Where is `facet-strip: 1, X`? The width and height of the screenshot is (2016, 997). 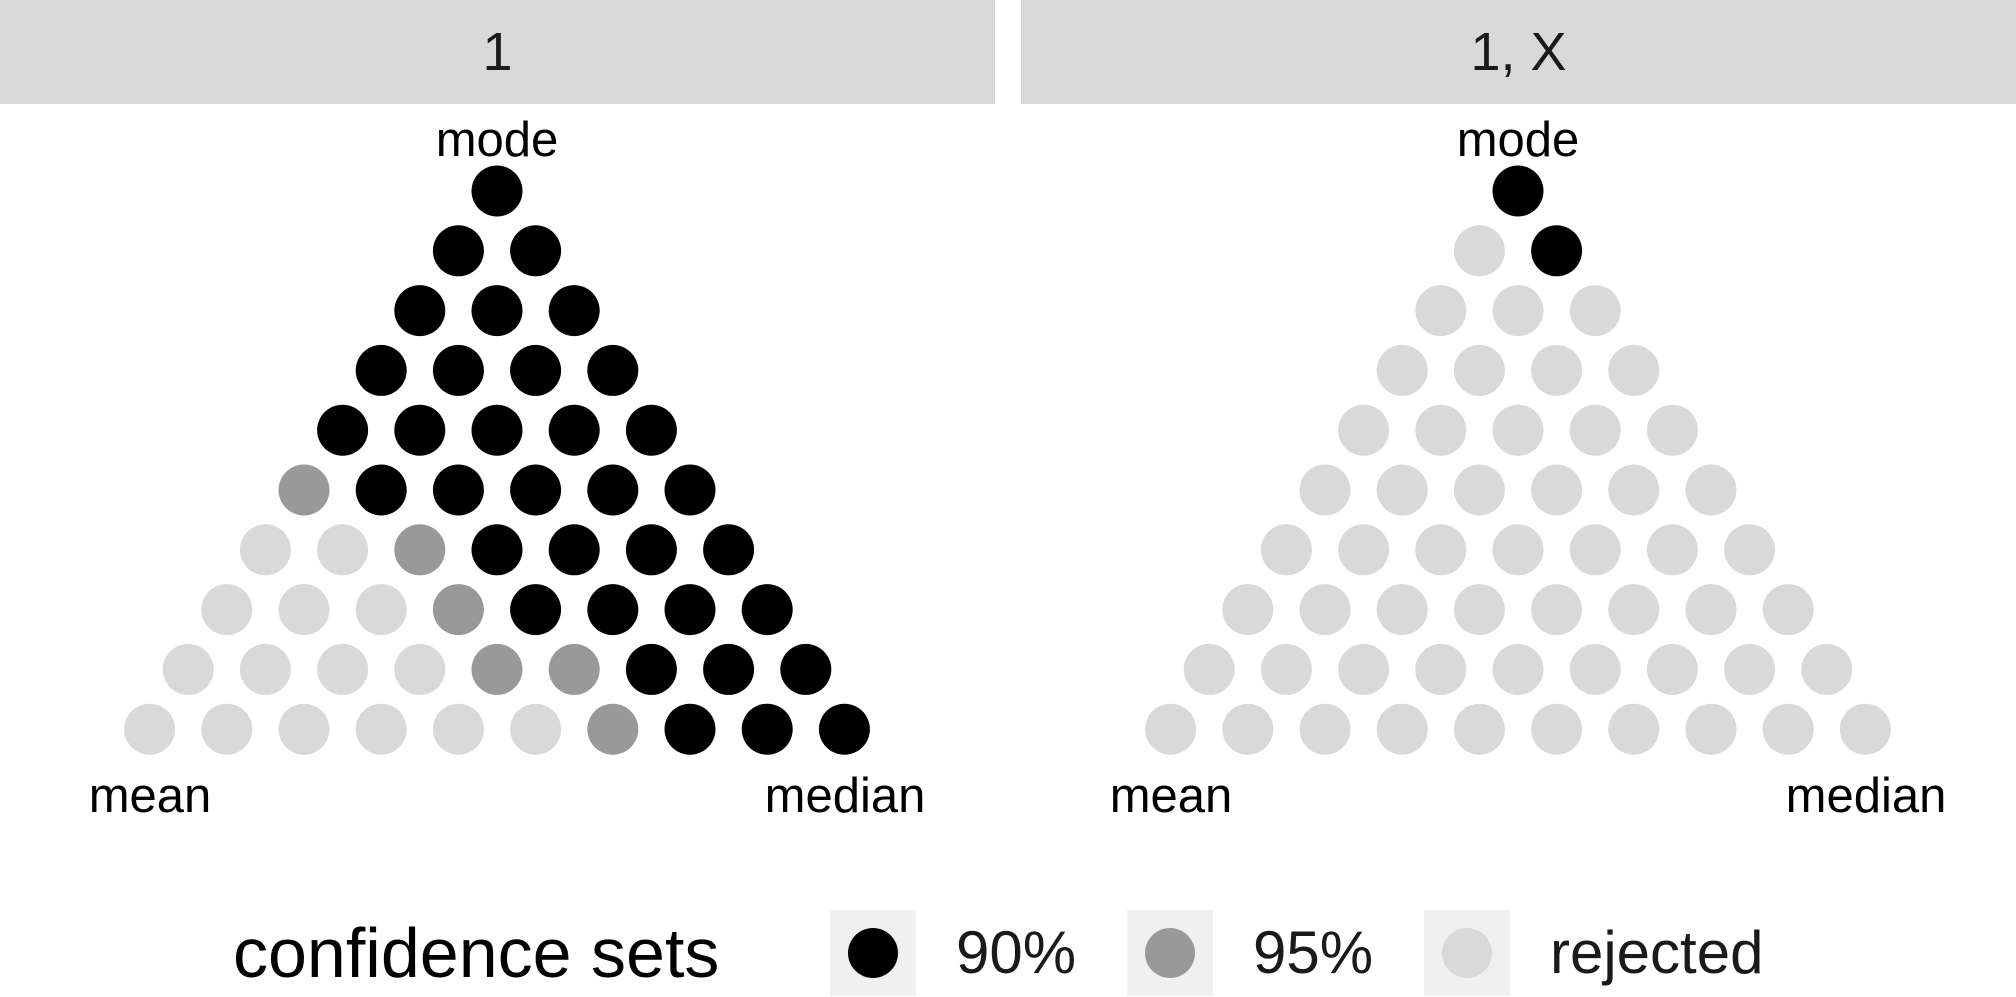 facet-strip: 1, X is located at coordinates (1518, 52).